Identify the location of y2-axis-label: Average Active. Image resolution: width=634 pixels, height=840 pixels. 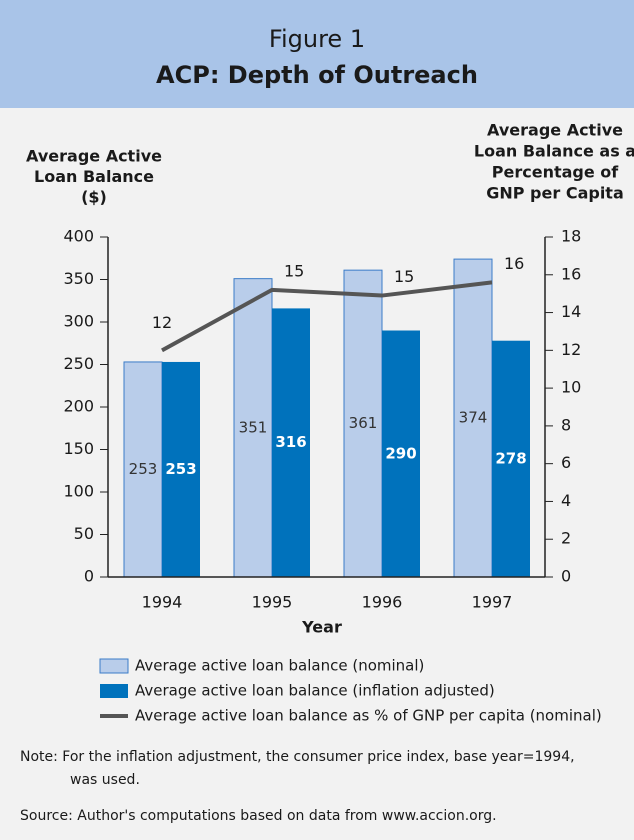
(555, 130).